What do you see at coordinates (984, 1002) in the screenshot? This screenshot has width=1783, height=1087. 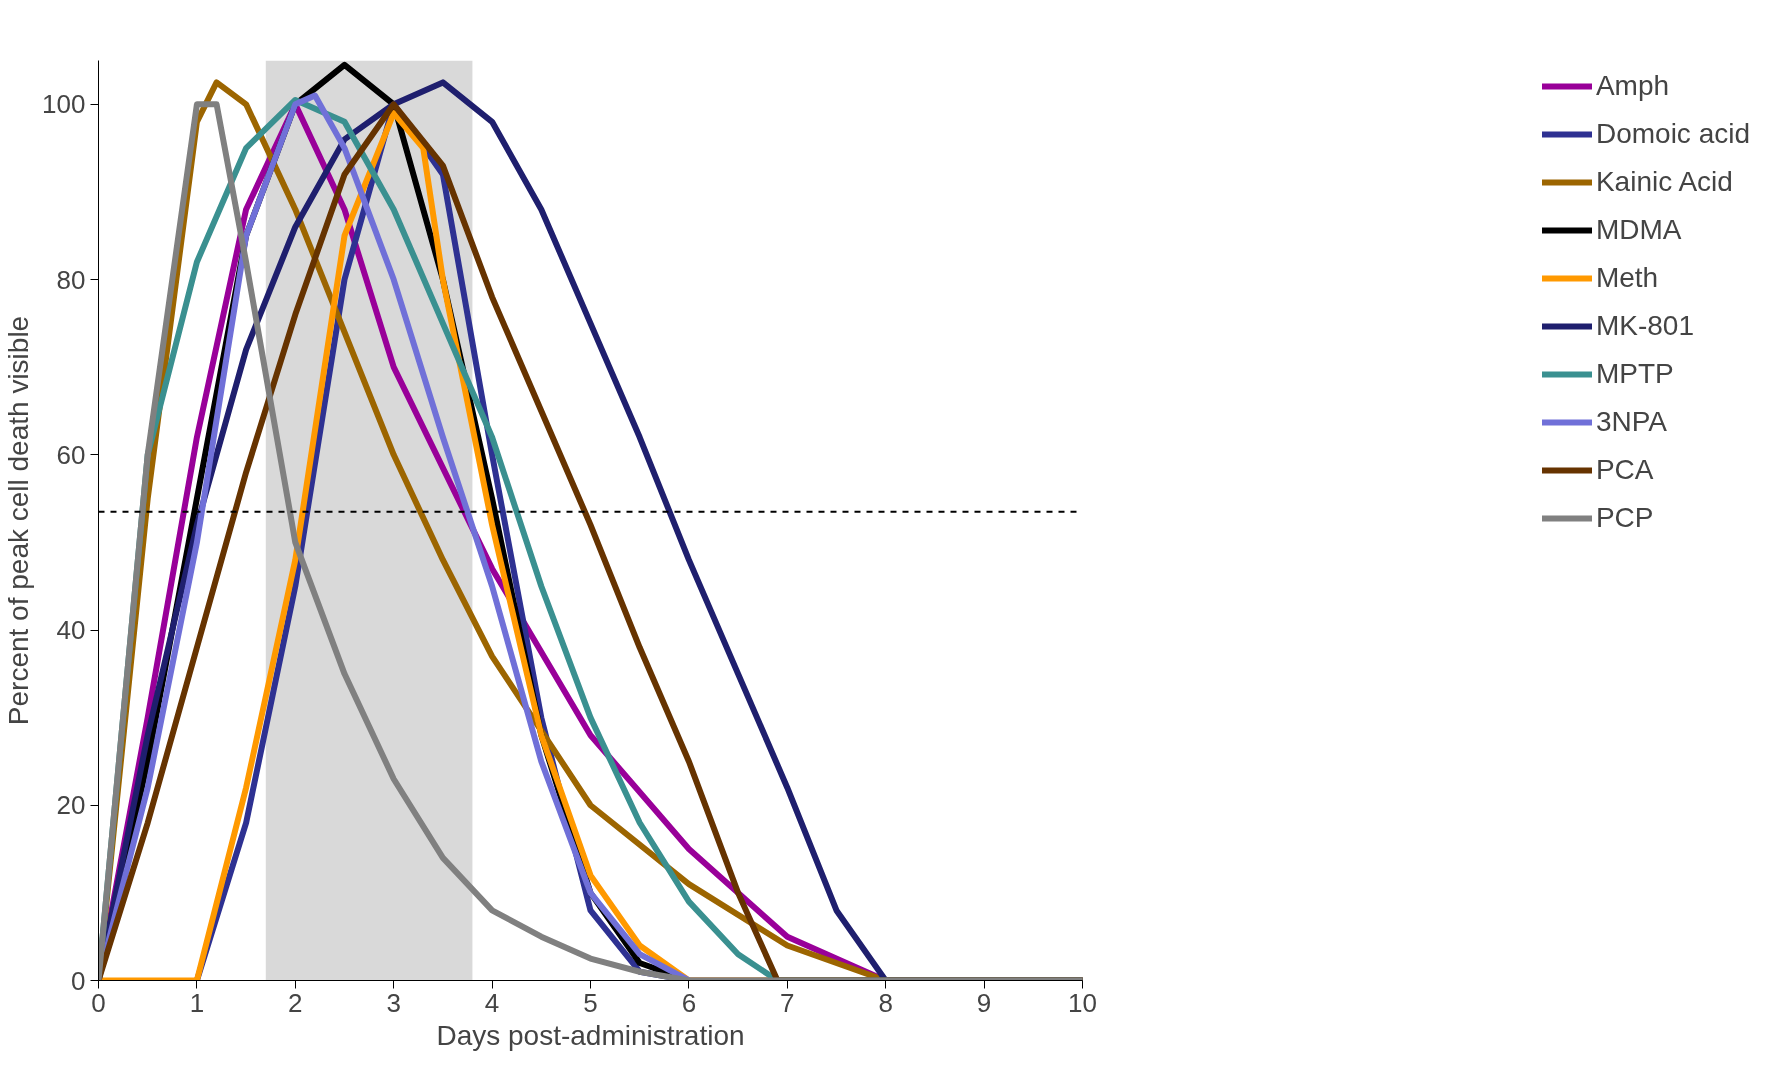 I see `x-tick-label: 9` at bounding box center [984, 1002].